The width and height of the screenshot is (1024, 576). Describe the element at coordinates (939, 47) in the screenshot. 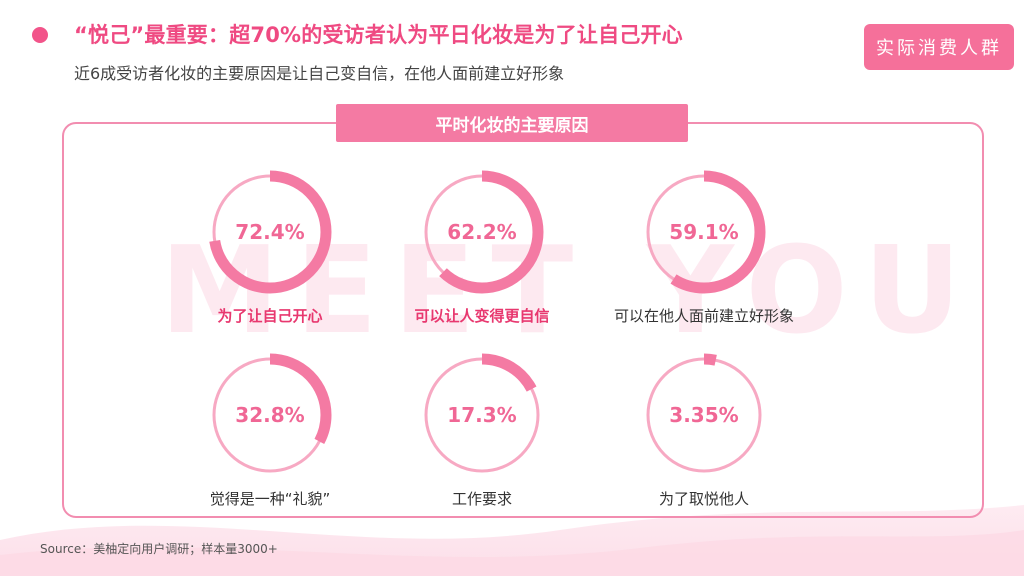

I see `brand-badge: 实际消费人群` at that location.